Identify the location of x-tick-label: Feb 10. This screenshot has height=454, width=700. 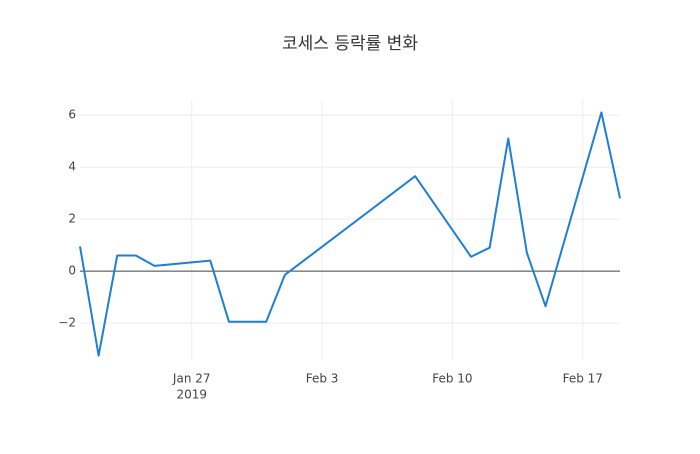
(452, 379).